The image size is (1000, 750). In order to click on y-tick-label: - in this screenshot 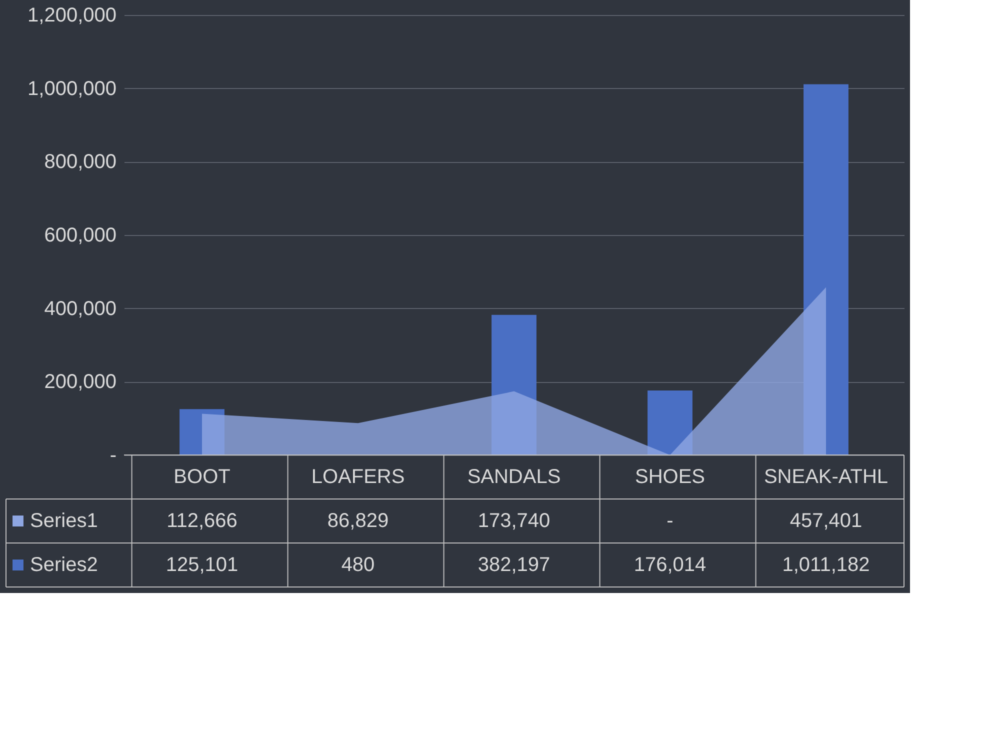, I will do `click(113, 455)`.